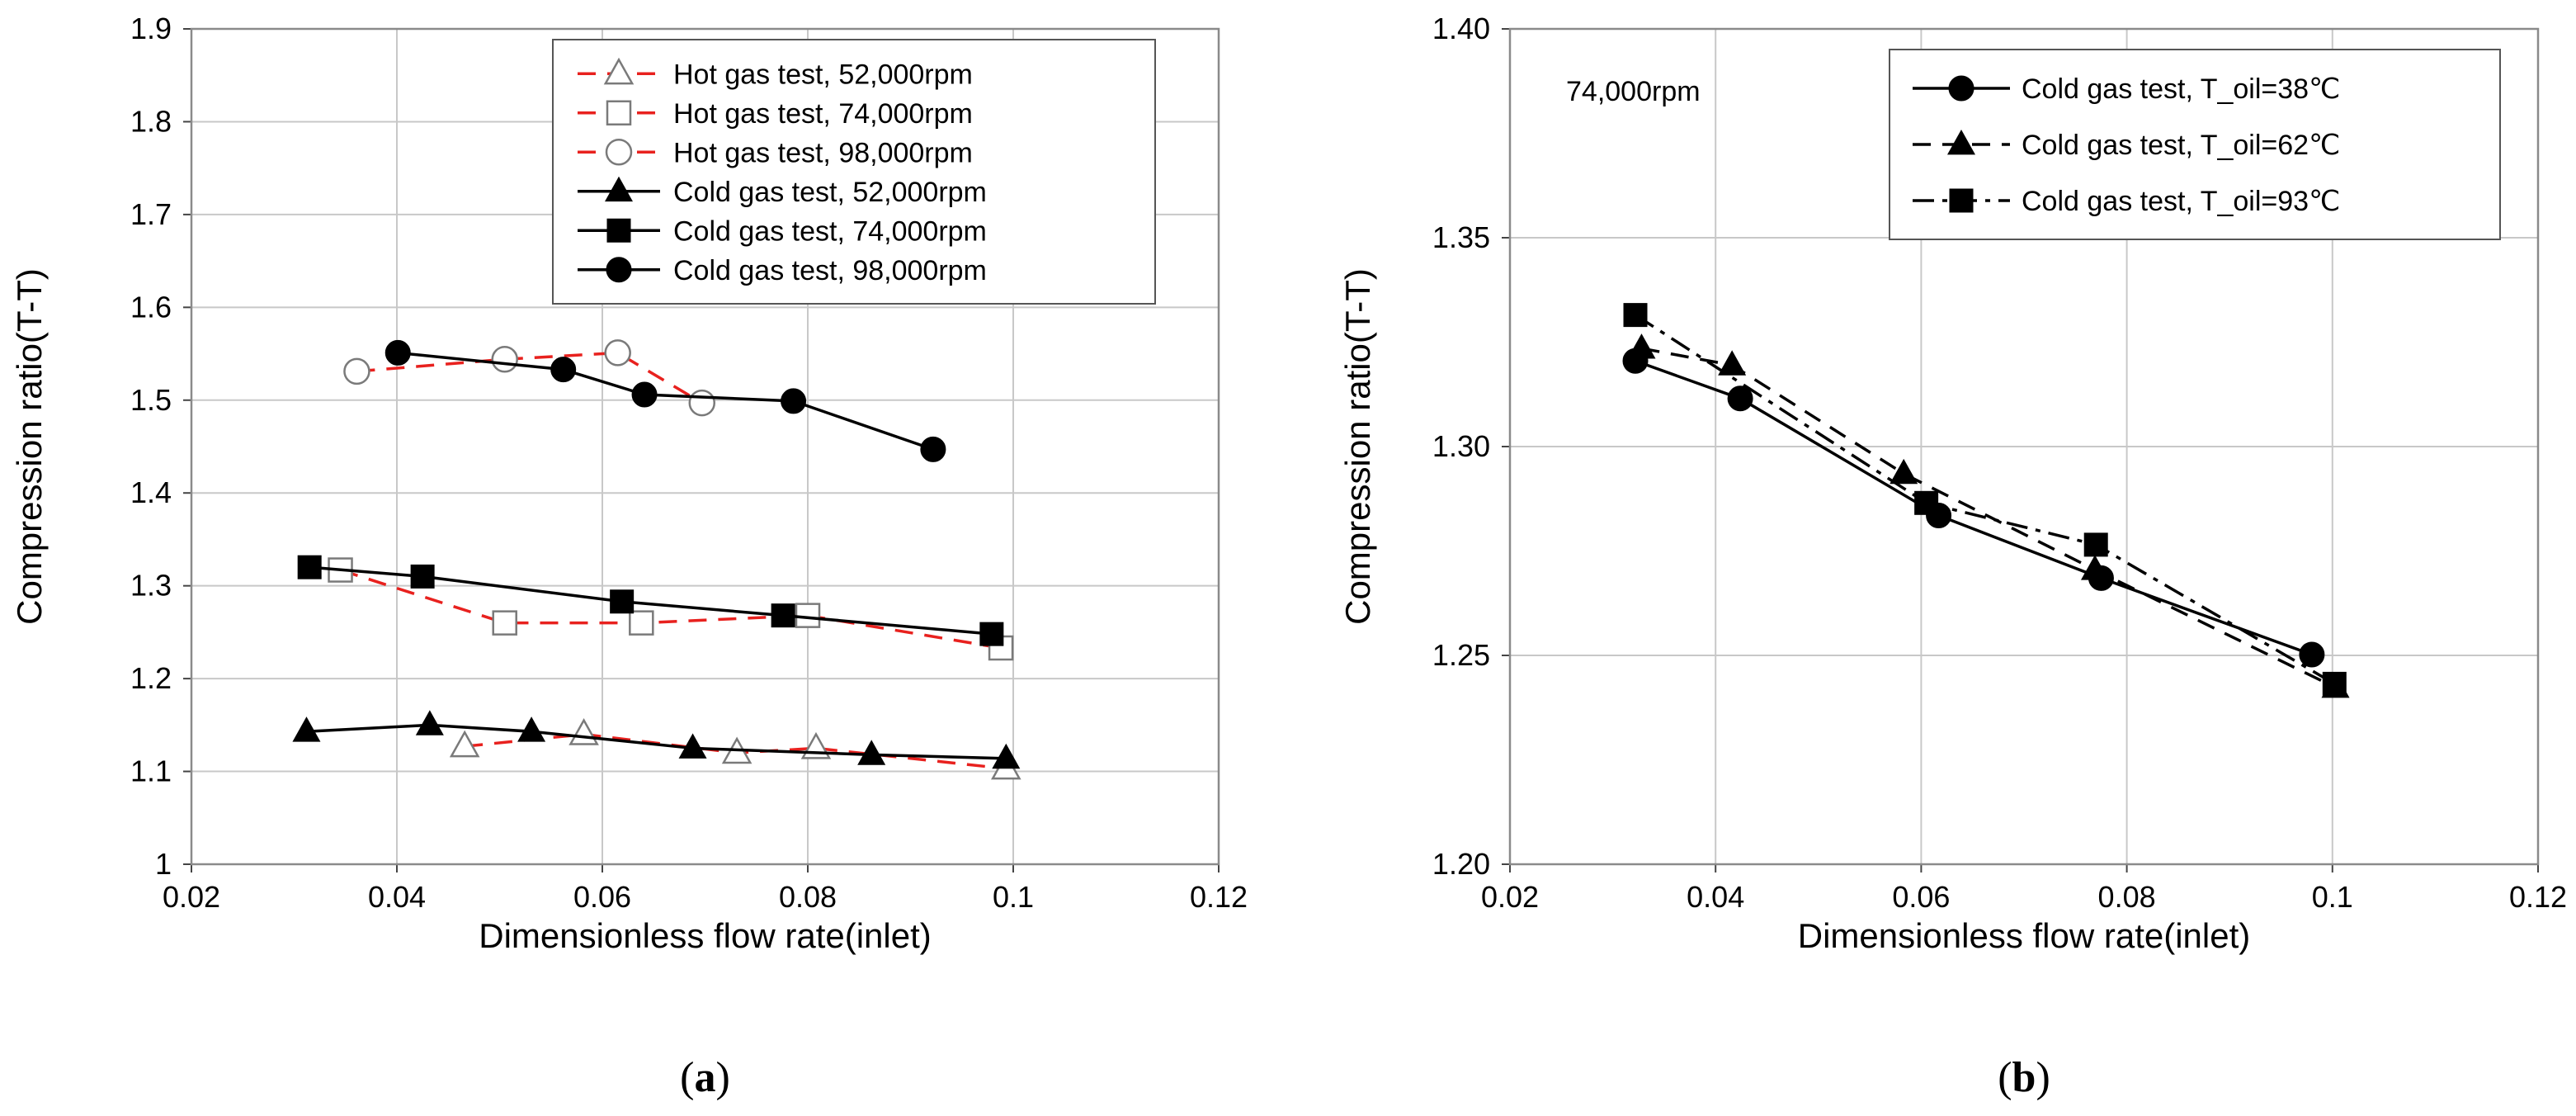 The image size is (2576, 1116). Describe the element at coordinates (151, 678) in the screenshot. I see `y-tick-label: 1.2` at that location.